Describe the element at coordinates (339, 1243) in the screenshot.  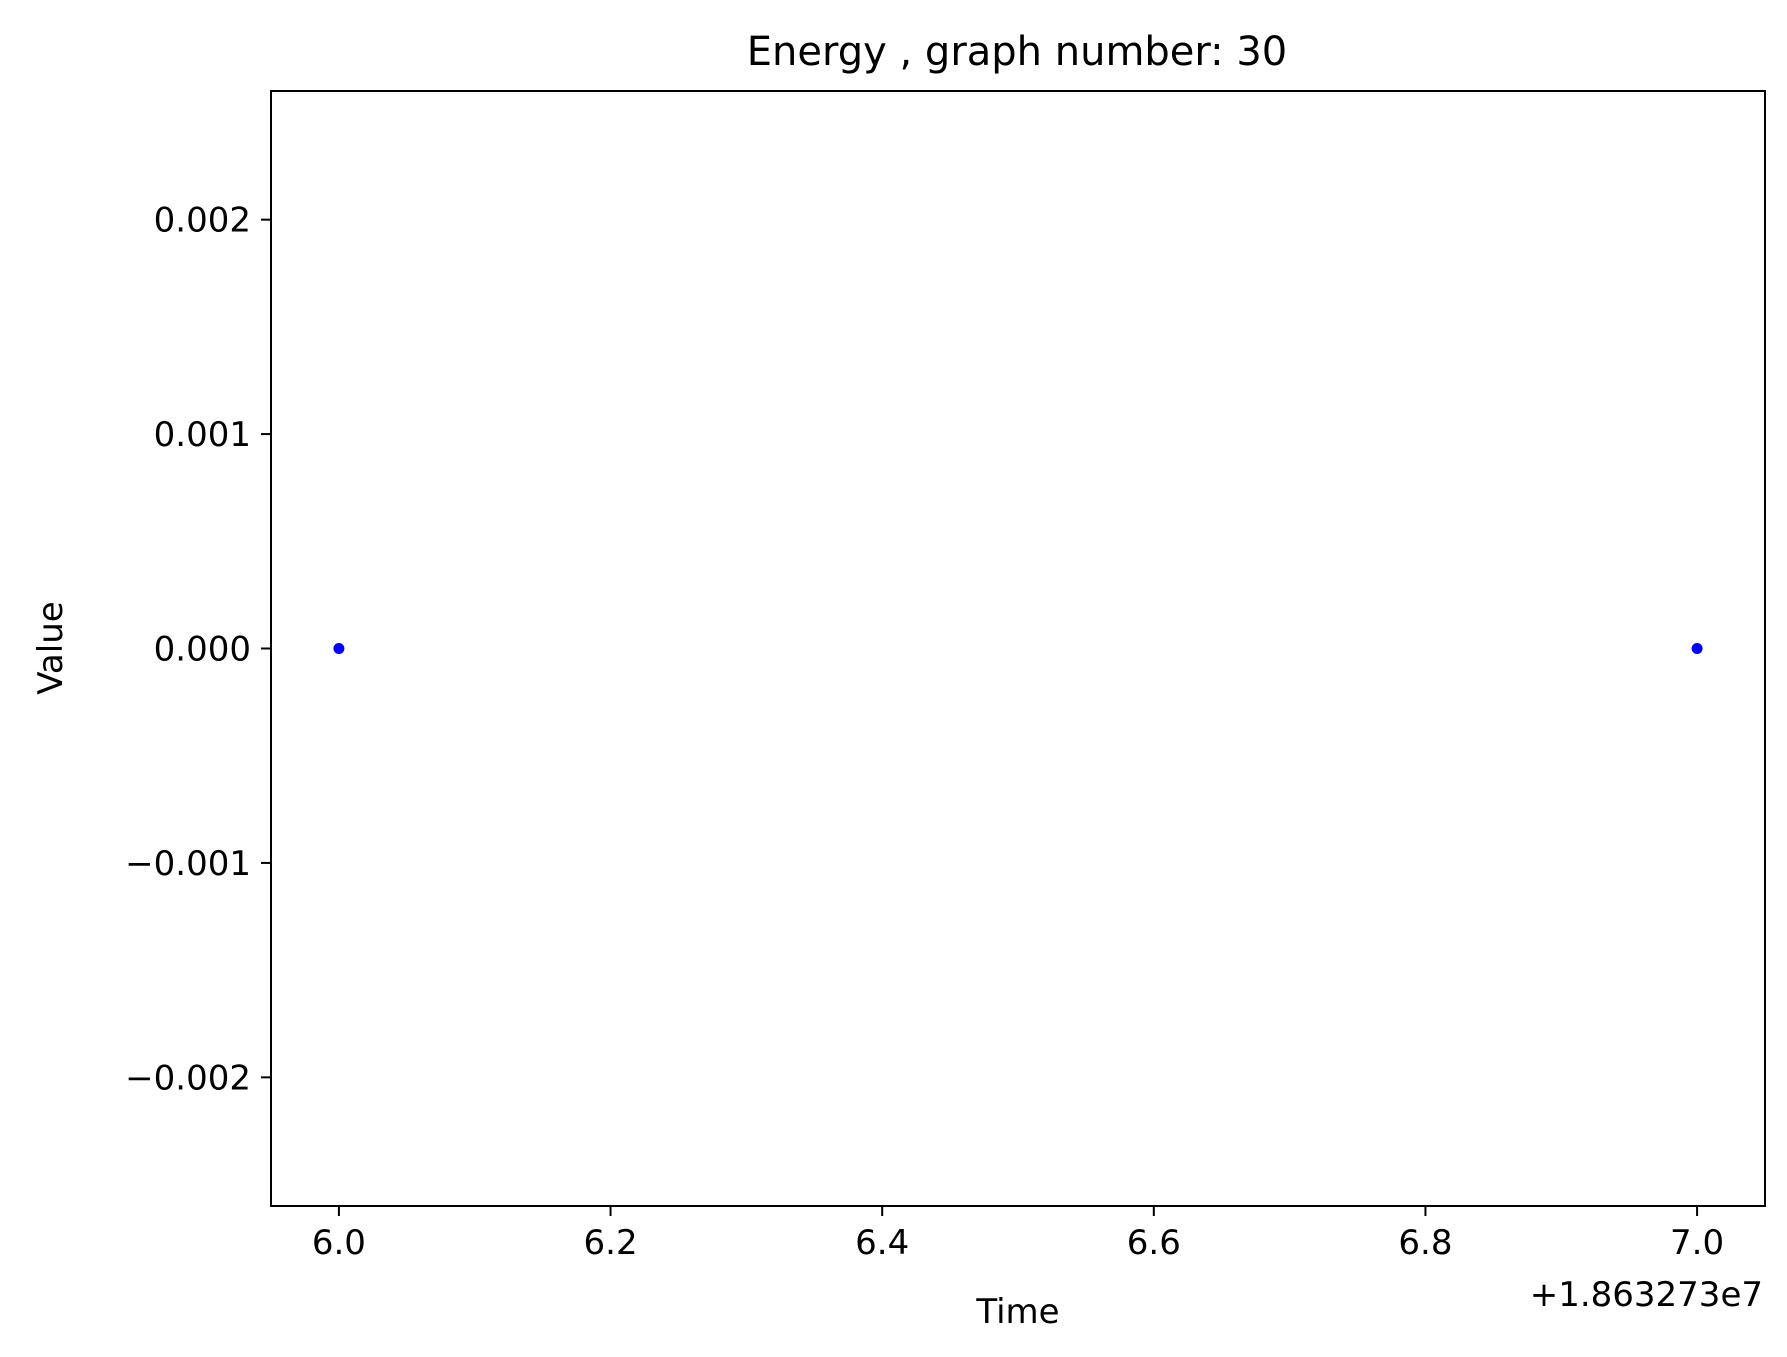
I see `x-tick-label: 6.0` at that location.